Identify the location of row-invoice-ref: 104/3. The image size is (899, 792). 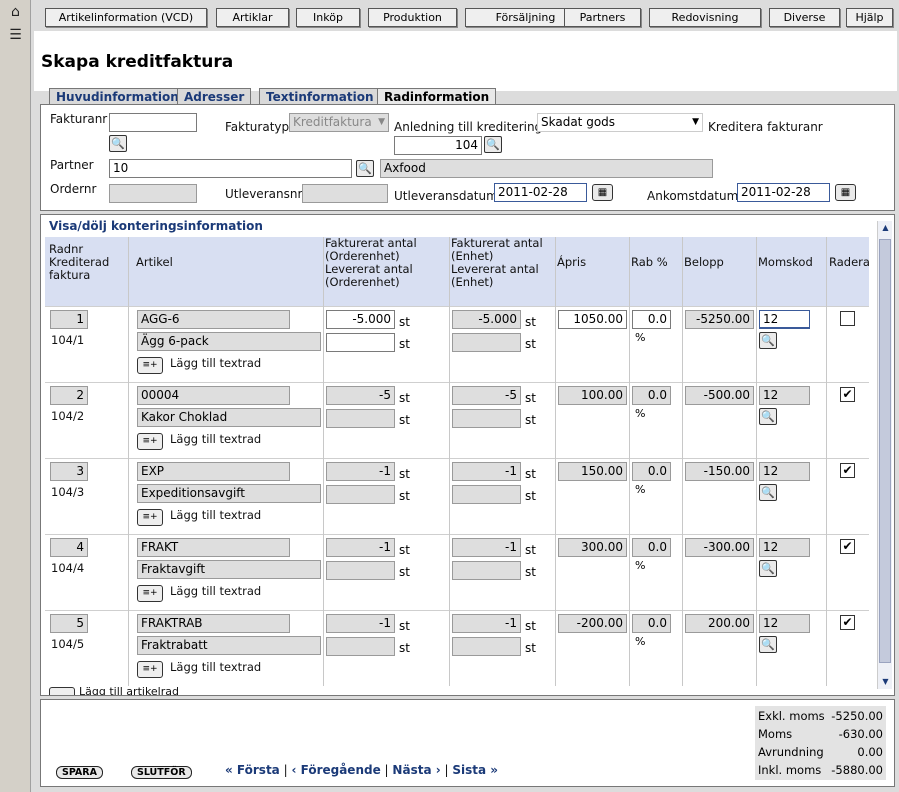
(68, 492).